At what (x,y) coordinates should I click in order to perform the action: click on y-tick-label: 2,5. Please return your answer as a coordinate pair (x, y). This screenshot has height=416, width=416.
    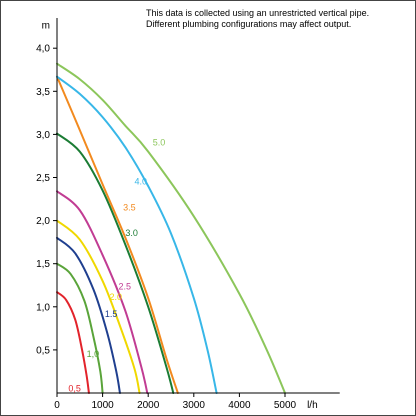
    Looking at the image, I should click on (43, 178).